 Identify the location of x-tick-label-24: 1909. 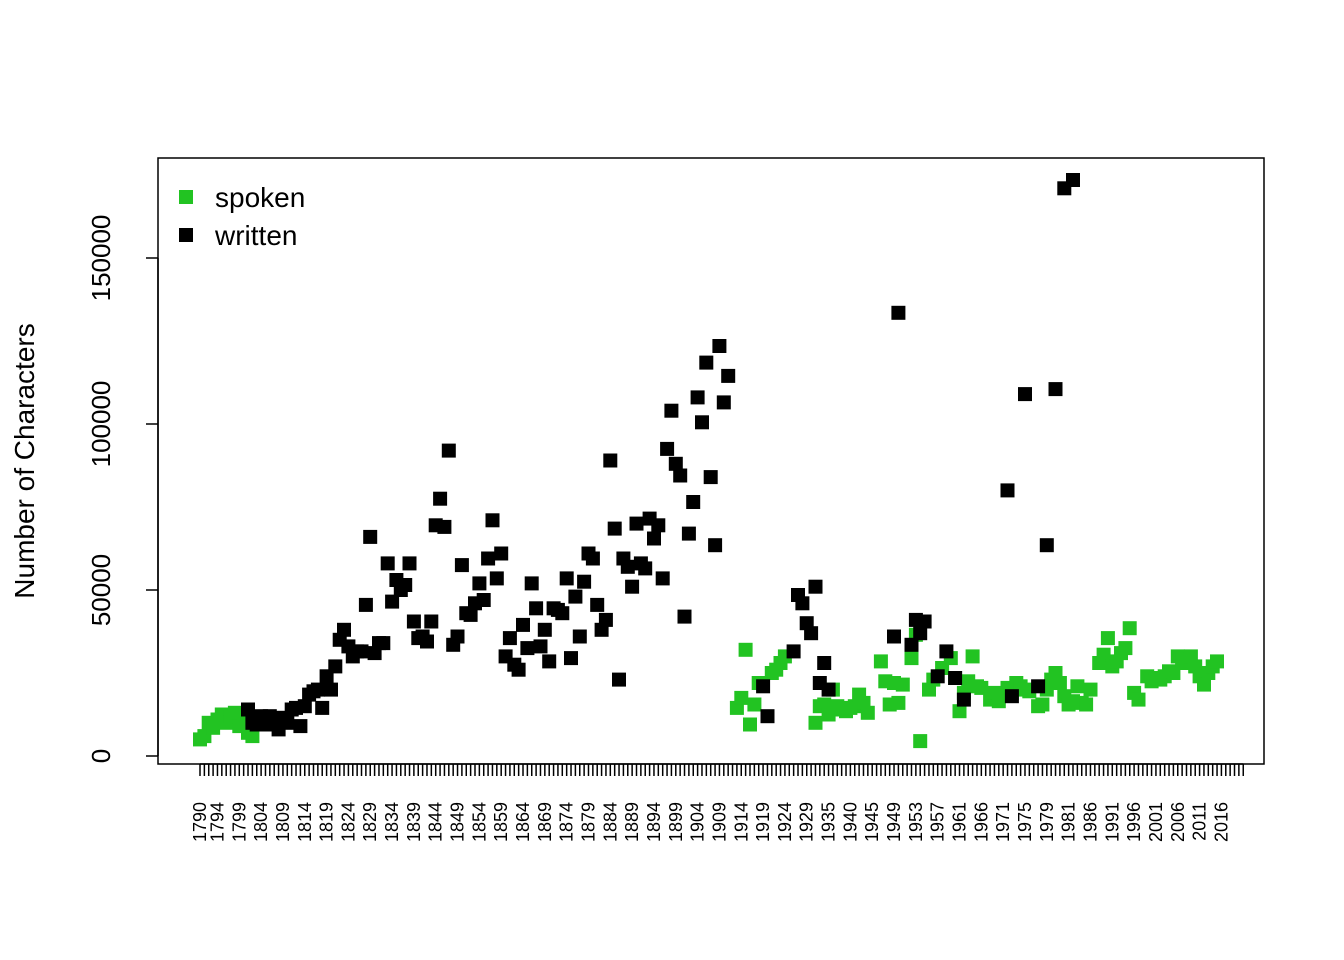
(719, 822).